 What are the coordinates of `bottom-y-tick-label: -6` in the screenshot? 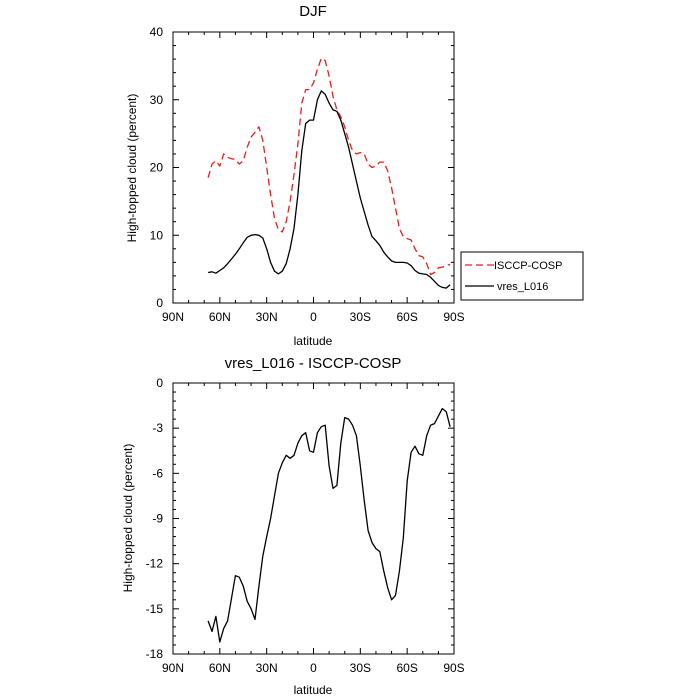 It's located at (157, 473).